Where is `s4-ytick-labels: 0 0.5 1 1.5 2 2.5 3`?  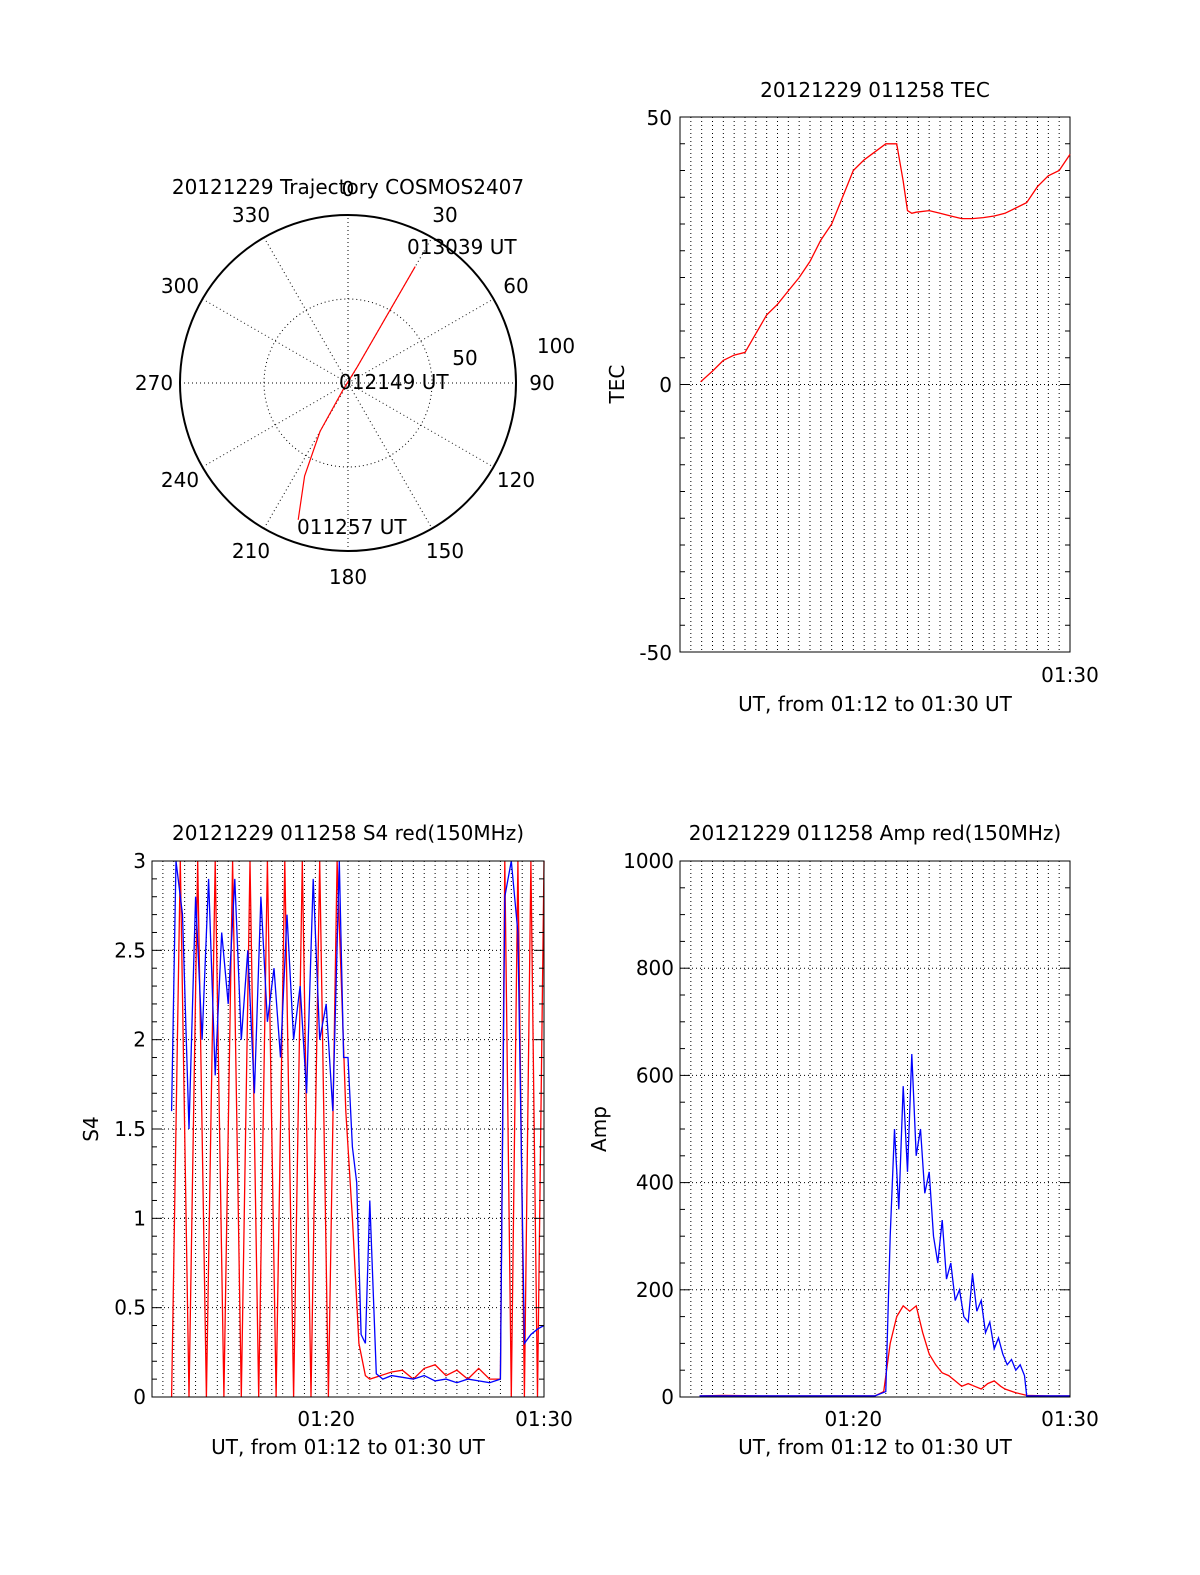 s4-ytick-labels: 0 0.5 1 1.5 2 2.5 3 is located at coordinates (130, 1129).